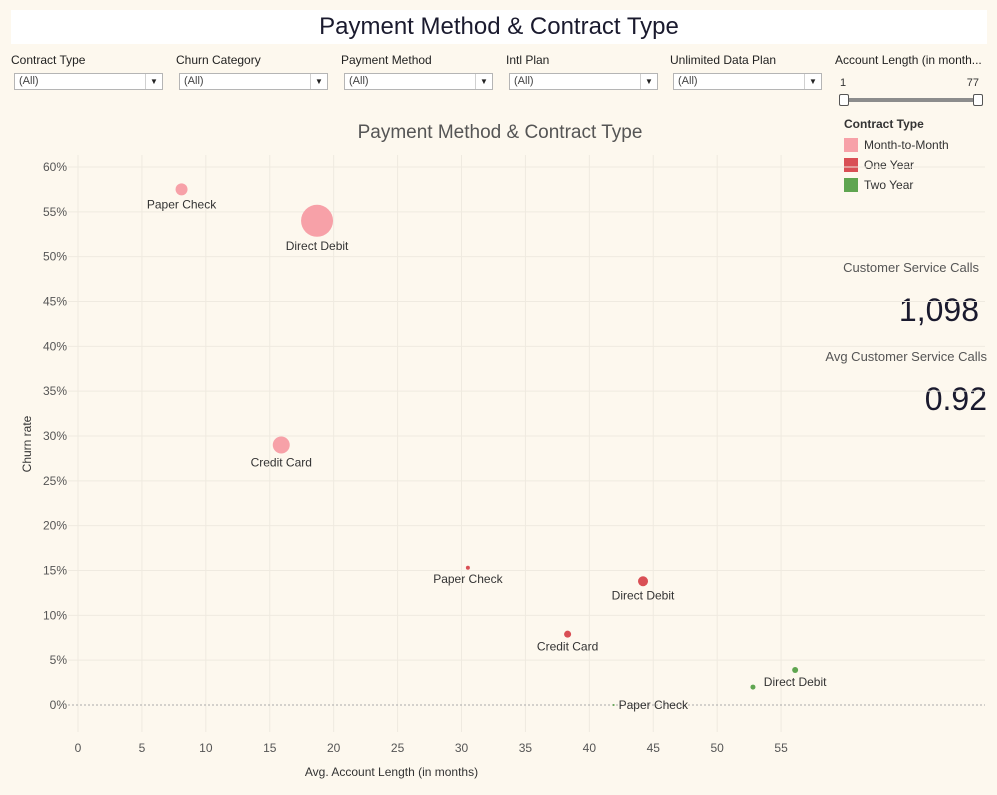  What do you see at coordinates (906, 145) in the screenshot?
I see `legend-label: Month-to-Month` at bounding box center [906, 145].